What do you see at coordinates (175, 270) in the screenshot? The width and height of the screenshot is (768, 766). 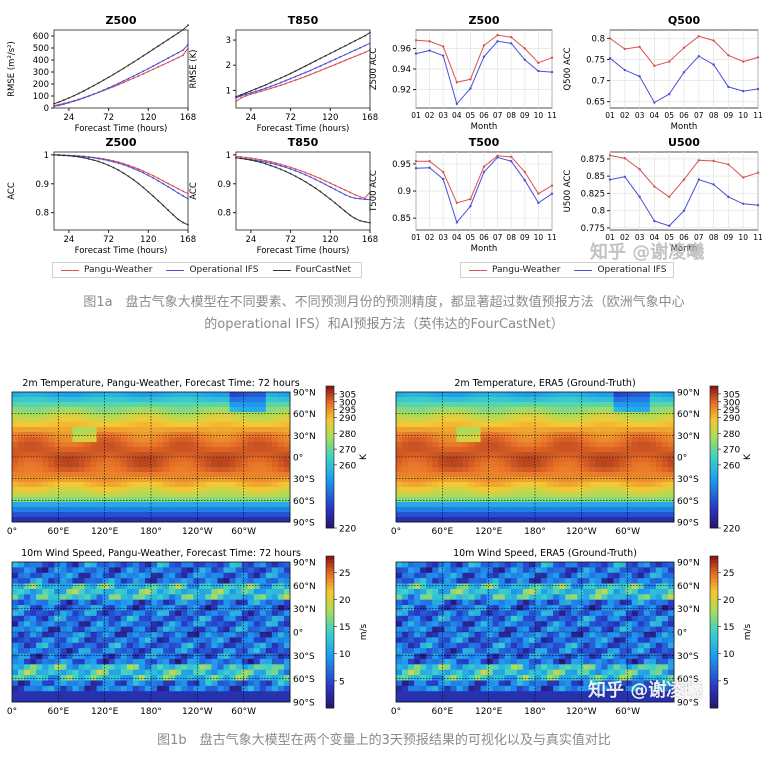 I see `legend-swatch` at bounding box center [175, 270].